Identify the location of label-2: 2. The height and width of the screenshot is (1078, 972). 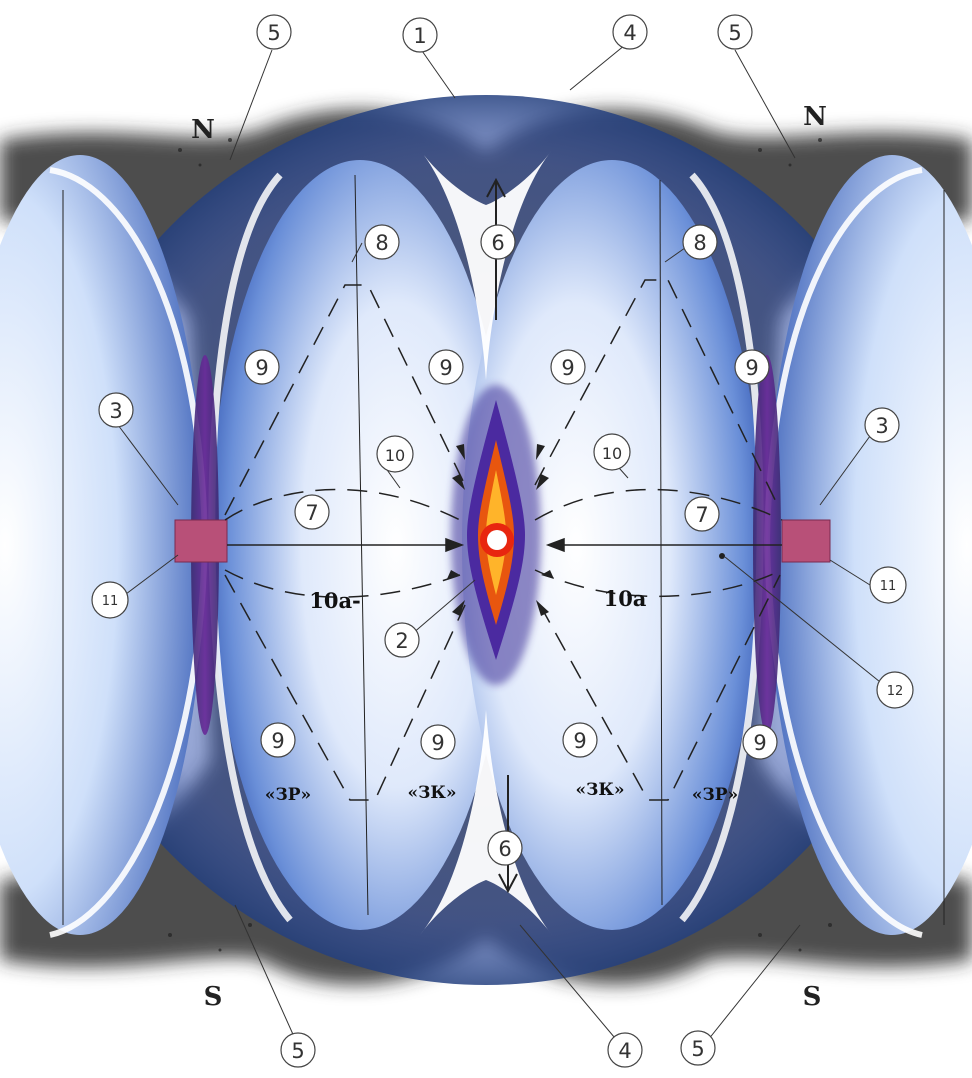
(401, 641).